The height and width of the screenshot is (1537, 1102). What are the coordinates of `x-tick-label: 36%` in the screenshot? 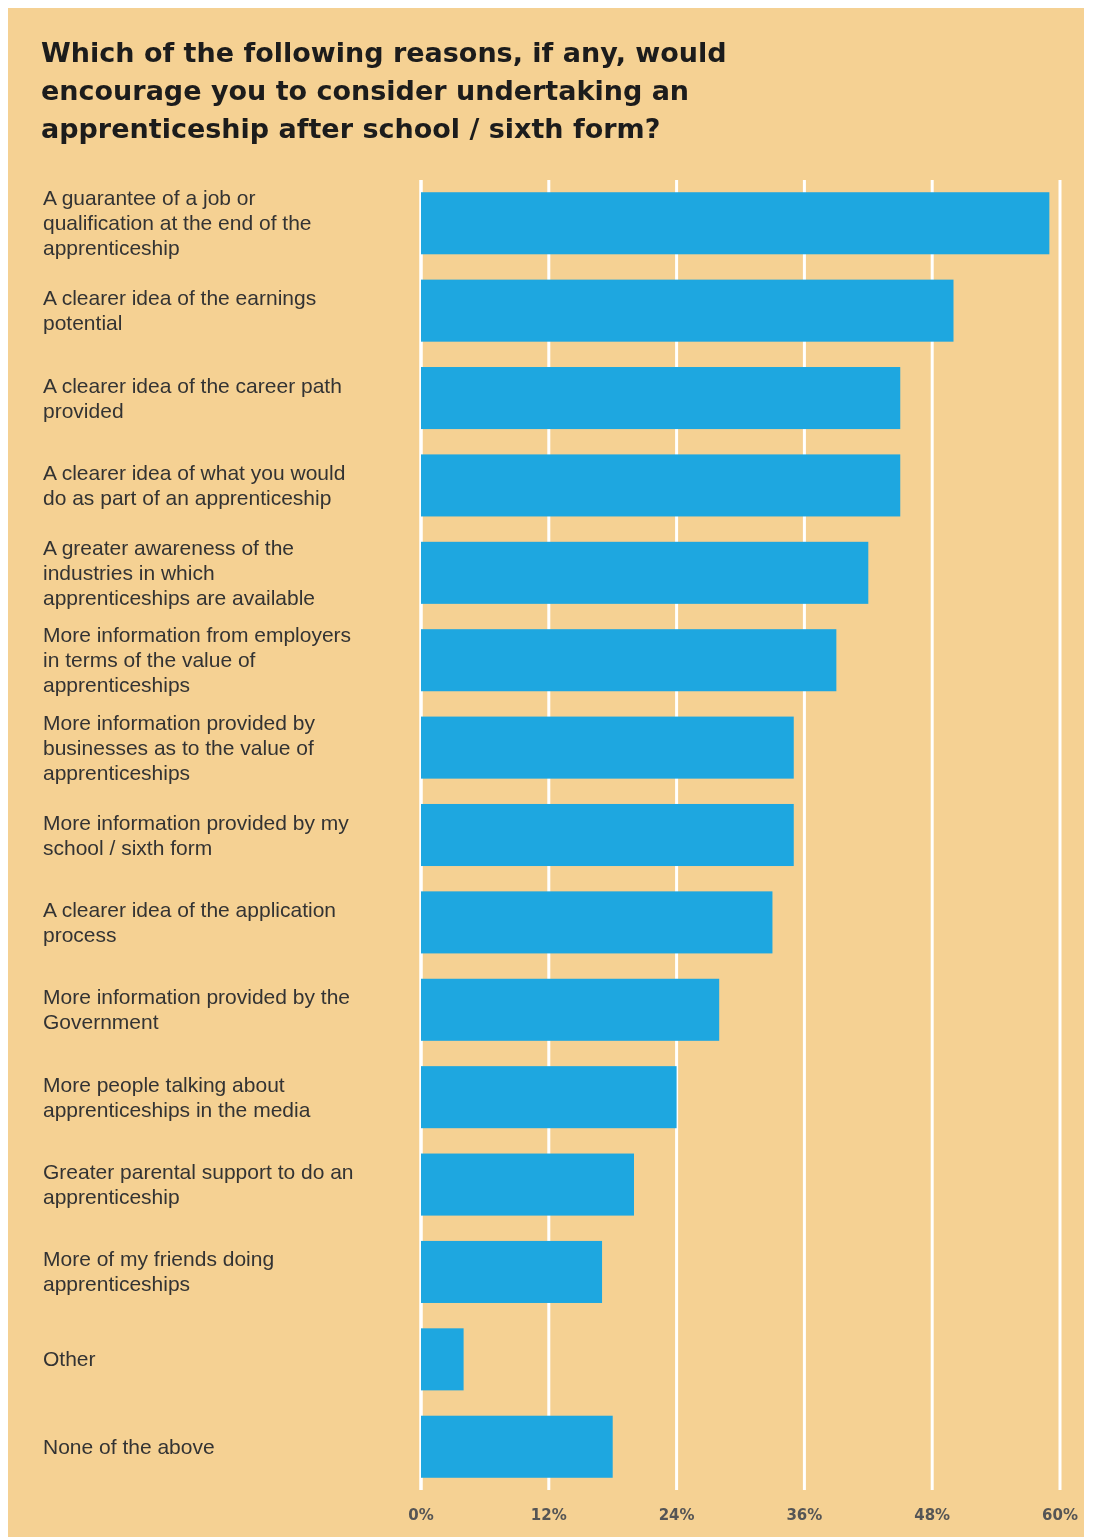 It's located at (804, 1515).